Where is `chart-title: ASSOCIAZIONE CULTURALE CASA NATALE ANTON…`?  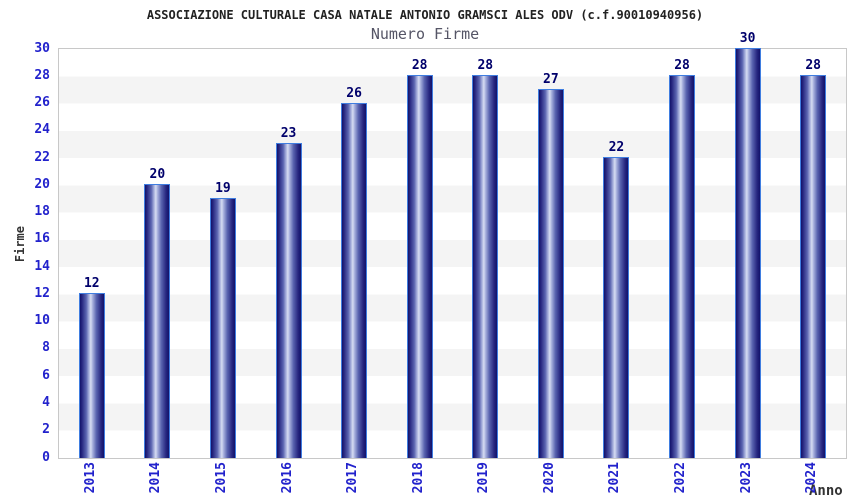 chart-title: ASSOCIAZIONE CULTURALE CASA NATALE ANTON… is located at coordinates (425, 15).